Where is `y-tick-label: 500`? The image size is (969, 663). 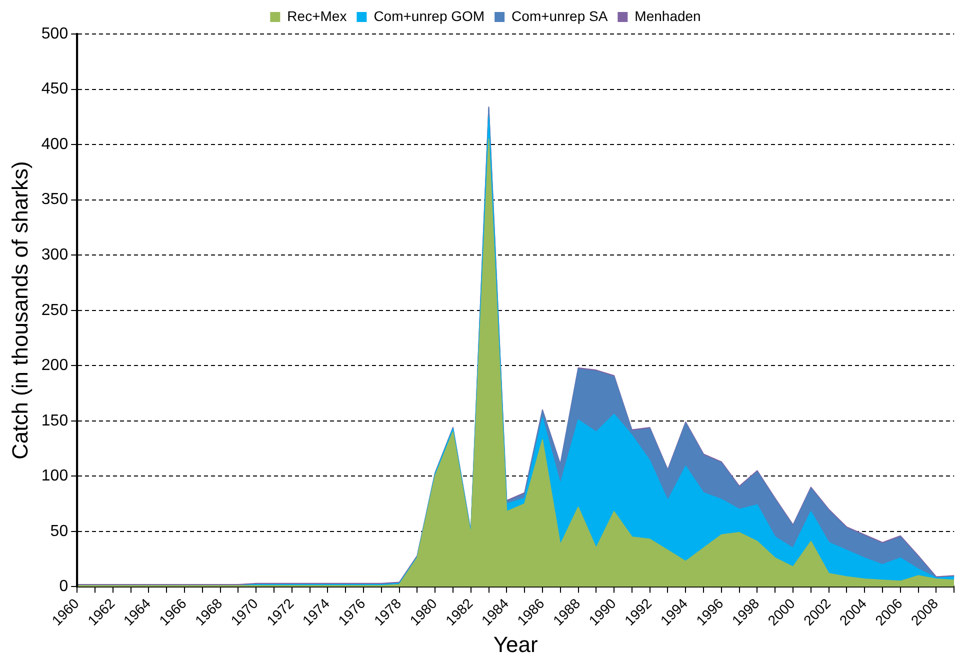 y-tick-label: 500 is located at coordinates (54, 33).